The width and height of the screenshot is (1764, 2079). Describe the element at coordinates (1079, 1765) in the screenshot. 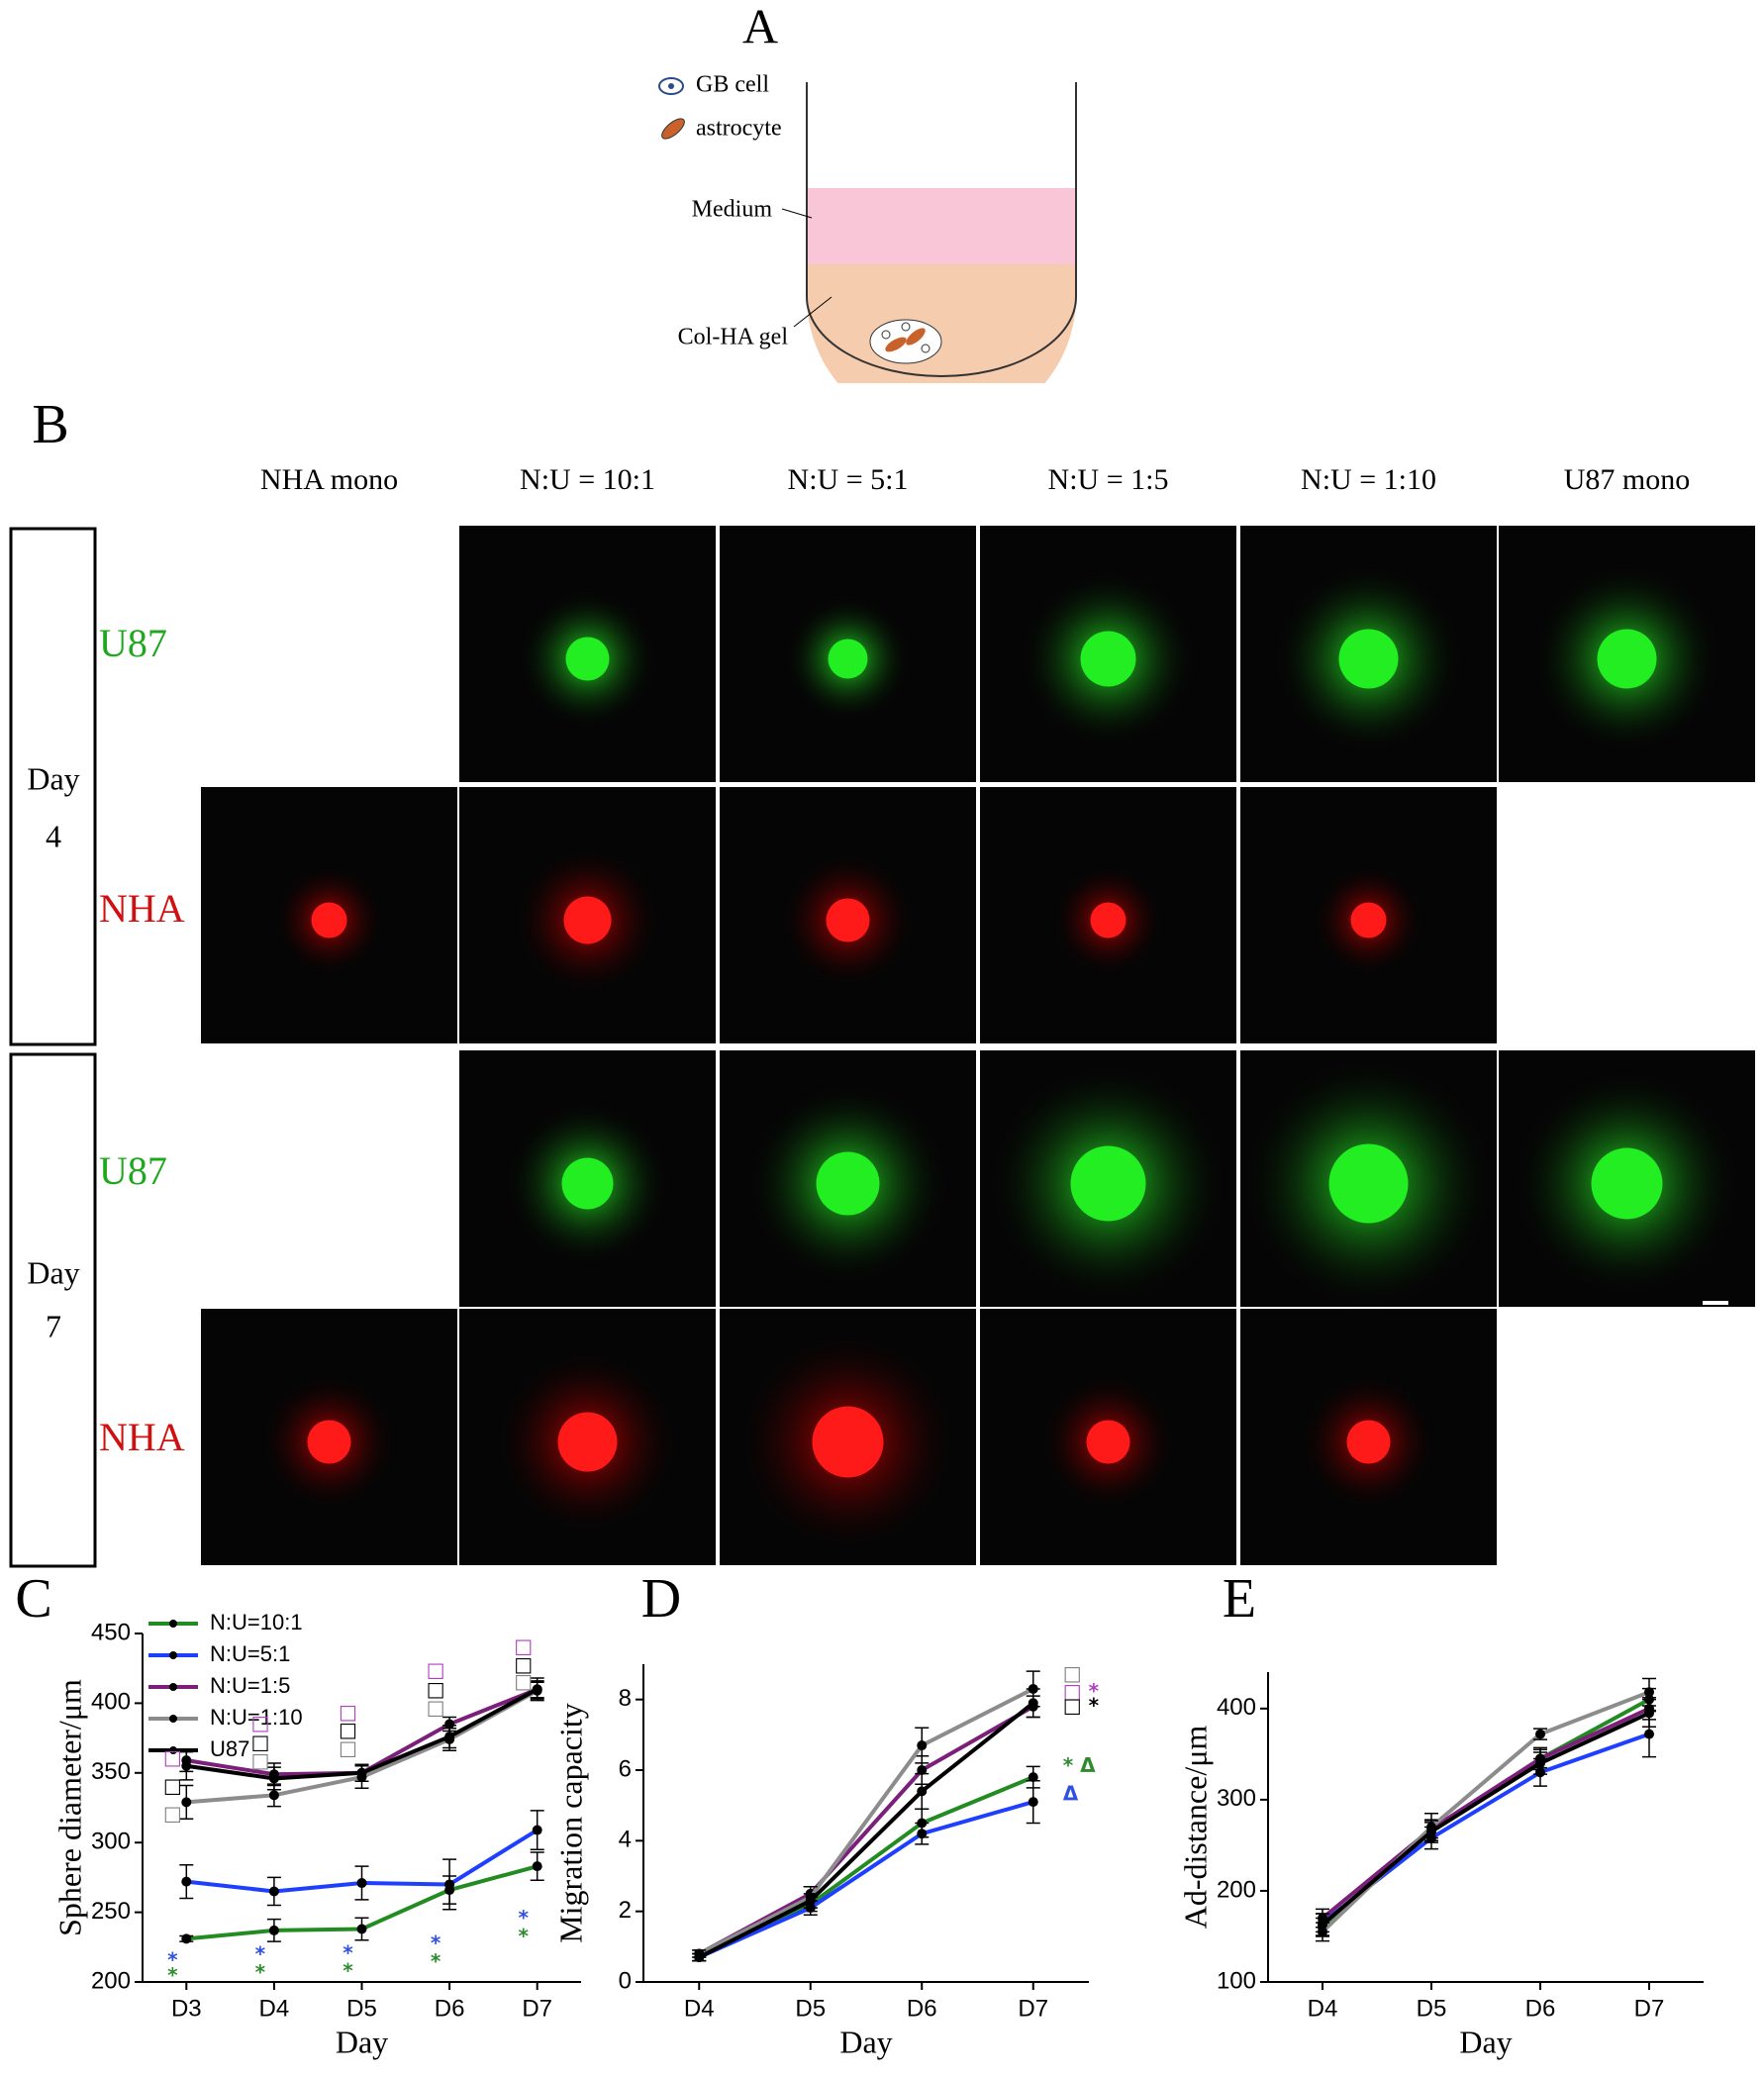

I see `annotation: * Δ` at that location.